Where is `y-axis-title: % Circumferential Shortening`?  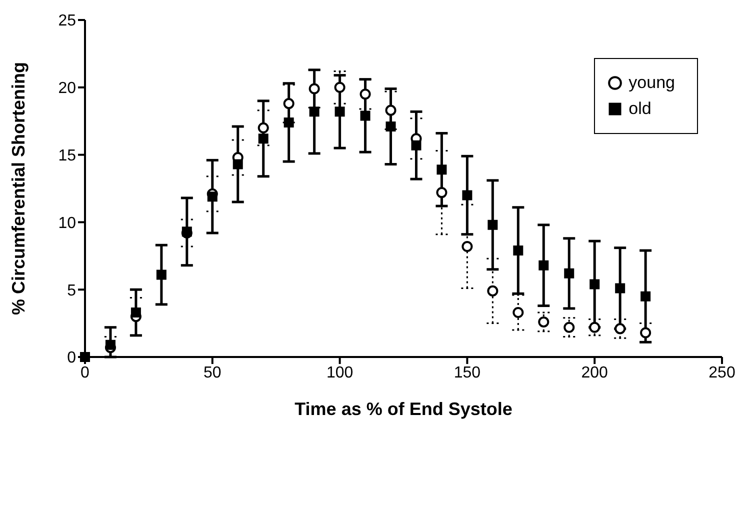 y-axis-title: % Circumferential Shortening is located at coordinates (18, 189).